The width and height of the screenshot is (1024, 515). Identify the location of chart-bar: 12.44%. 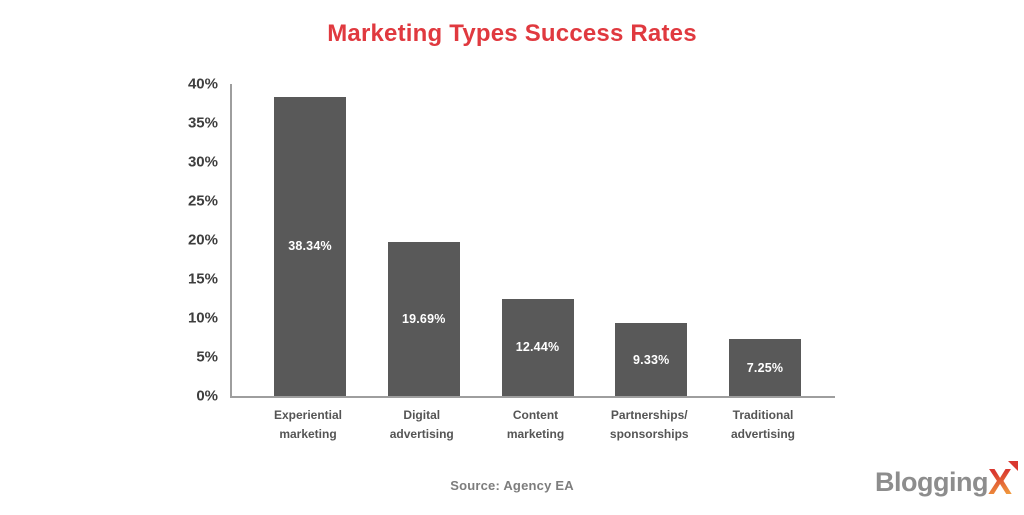
(537, 347).